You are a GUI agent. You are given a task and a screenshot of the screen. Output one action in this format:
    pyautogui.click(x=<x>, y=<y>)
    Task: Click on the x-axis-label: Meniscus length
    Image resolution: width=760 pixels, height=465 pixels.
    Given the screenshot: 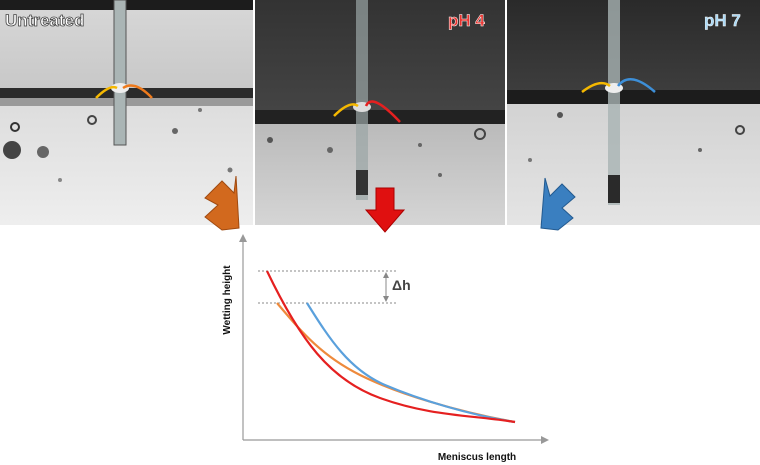 What is the action you would take?
    pyautogui.click(x=477, y=457)
    